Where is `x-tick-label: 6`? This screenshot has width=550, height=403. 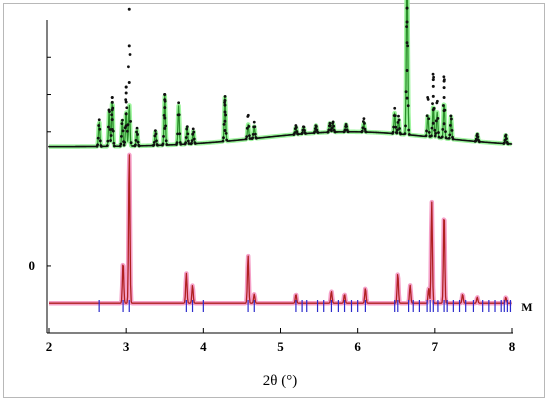 x-tick-label: 6 is located at coordinates (357, 346).